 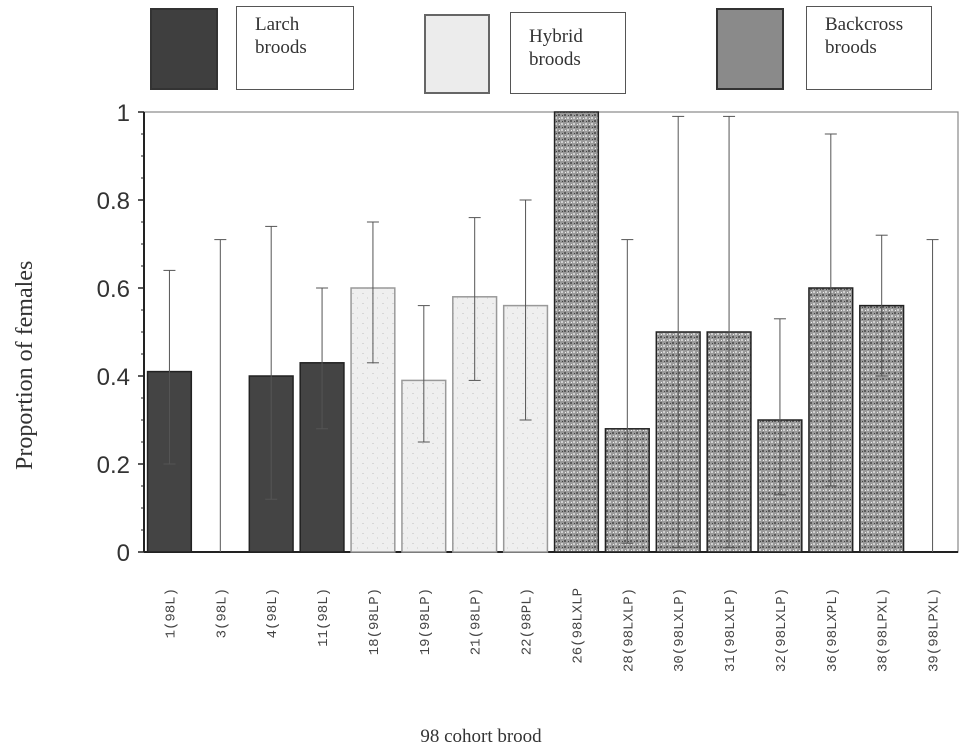 What do you see at coordinates (750, 49) in the screenshot?
I see `legend-swatch-backcross` at bounding box center [750, 49].